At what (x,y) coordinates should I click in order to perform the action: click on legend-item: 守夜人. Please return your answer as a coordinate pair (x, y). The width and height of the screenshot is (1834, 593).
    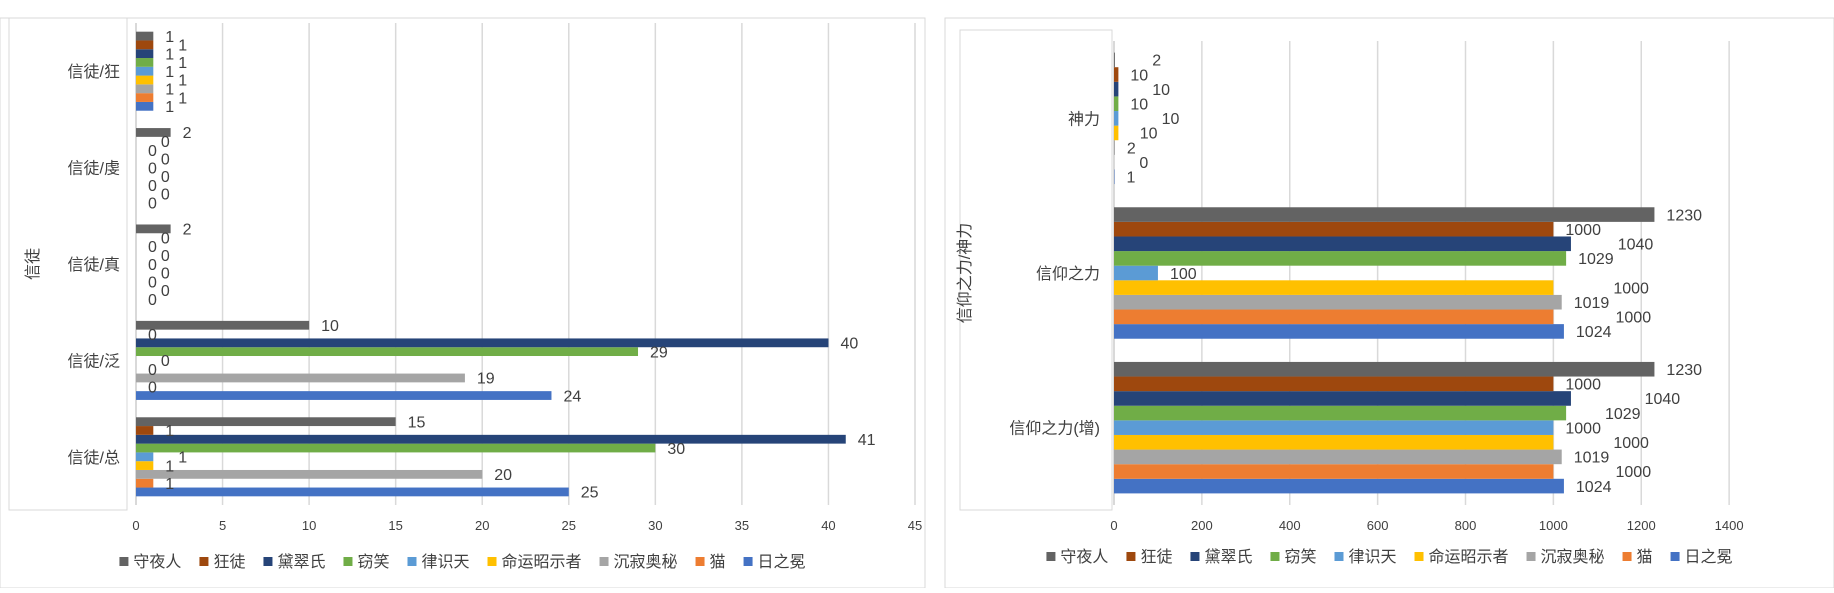
    Looking at the image, I should click on (157, 562).